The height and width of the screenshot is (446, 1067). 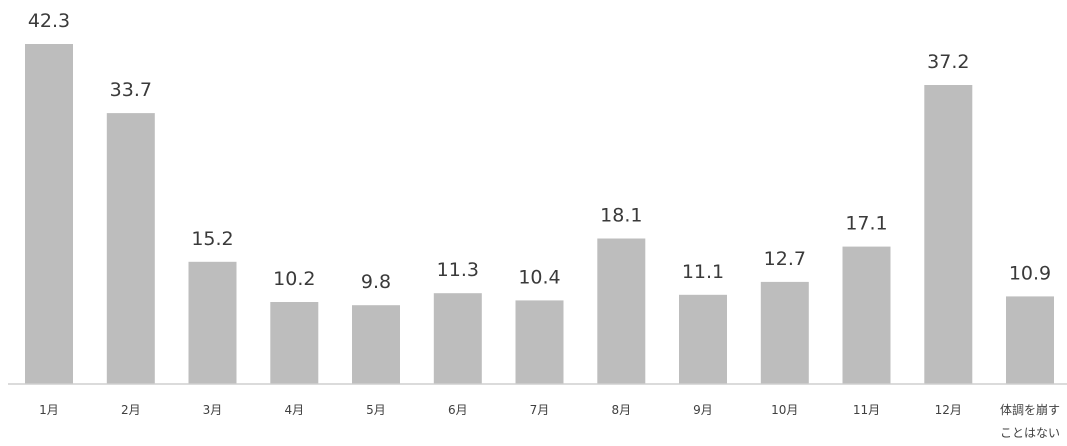 What do you see at coordinates (703, 272) in the screenshot?
I see `data-label: 11.1` at bounding box center [703, 272].